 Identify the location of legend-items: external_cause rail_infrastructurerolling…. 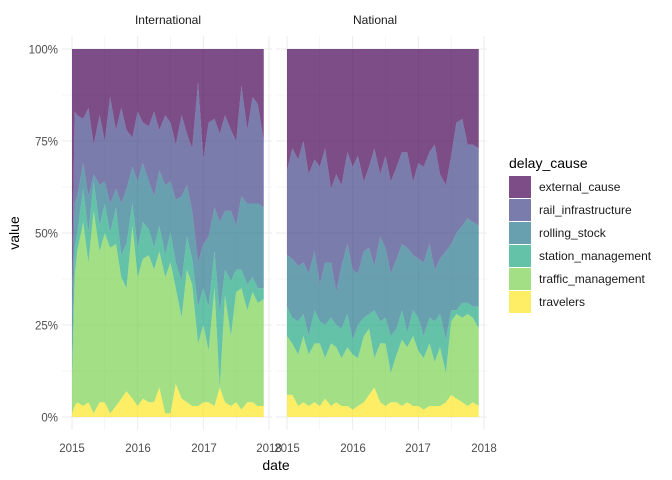
(580, 244).